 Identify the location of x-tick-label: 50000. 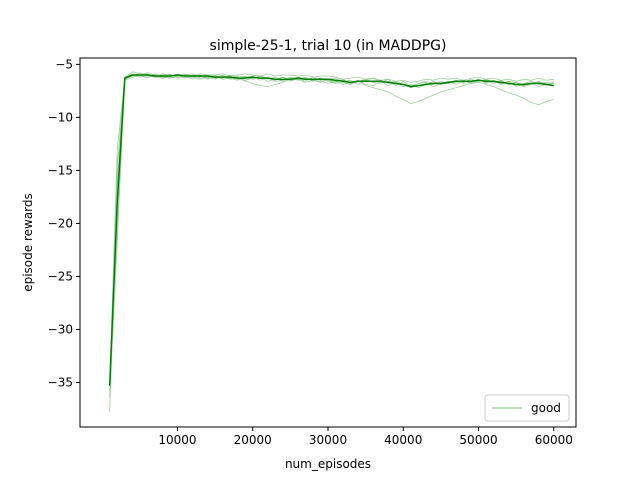
(478, 440).